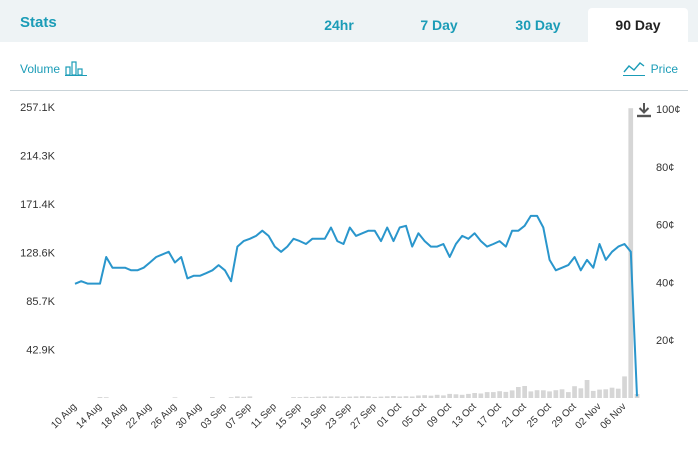  Describe the element at coordinates (38, 253) in the screenshot. I see `left-axis-tick-label: 128.6K` at that location.